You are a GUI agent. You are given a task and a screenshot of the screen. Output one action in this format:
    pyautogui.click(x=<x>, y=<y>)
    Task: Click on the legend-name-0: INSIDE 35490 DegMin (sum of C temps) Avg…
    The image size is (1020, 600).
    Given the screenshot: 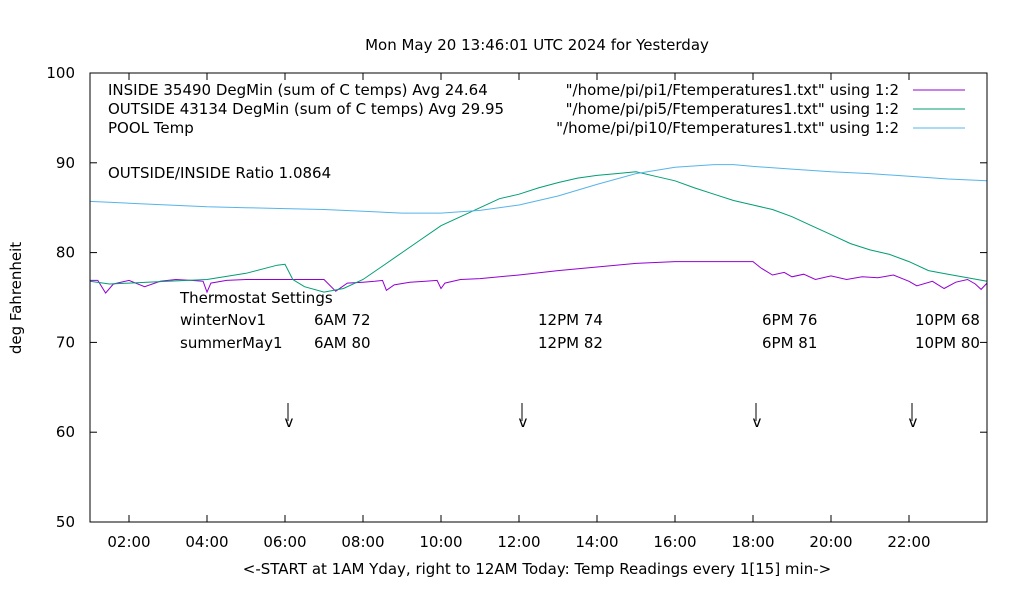 What is the action you would take?
    pyautogui.click(x=298, y=90)
    